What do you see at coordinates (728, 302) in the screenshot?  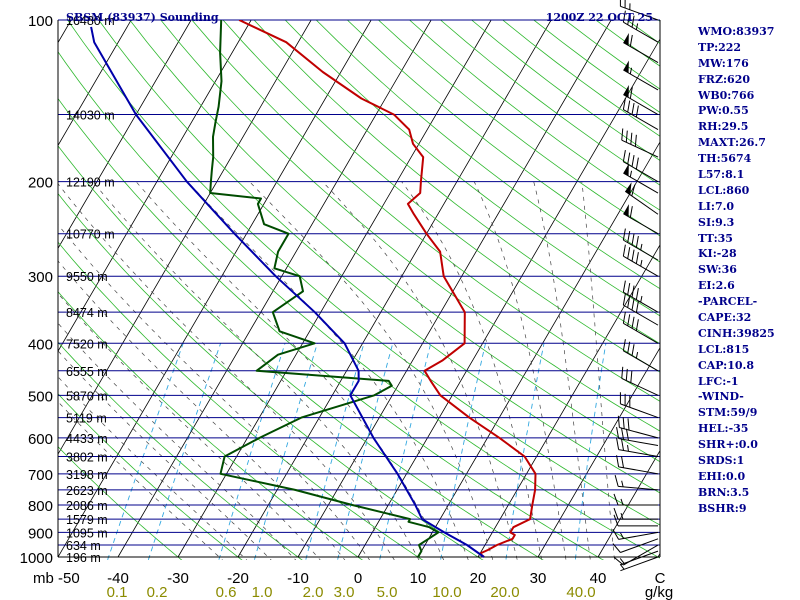 I see `index-item: -PARCEL-` at bounding box center [728, 302].